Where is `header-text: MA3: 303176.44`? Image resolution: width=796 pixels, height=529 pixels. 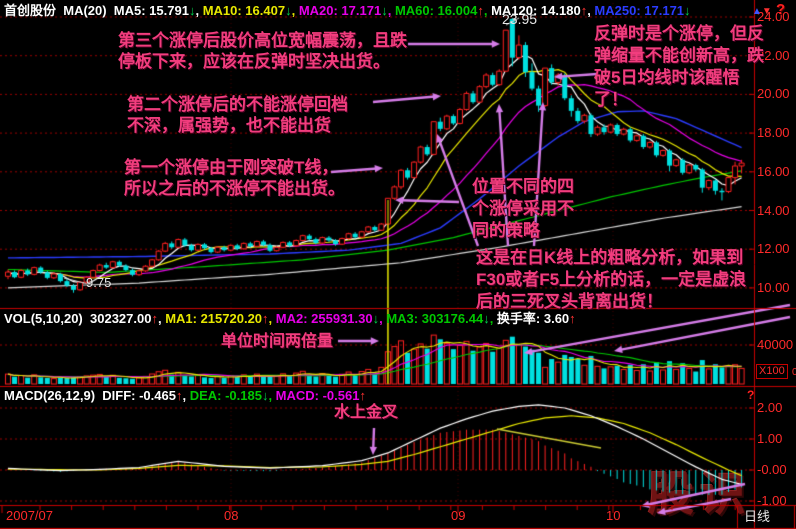 header-text: MA3: 303176.44 is located at coordinates (435, 318).